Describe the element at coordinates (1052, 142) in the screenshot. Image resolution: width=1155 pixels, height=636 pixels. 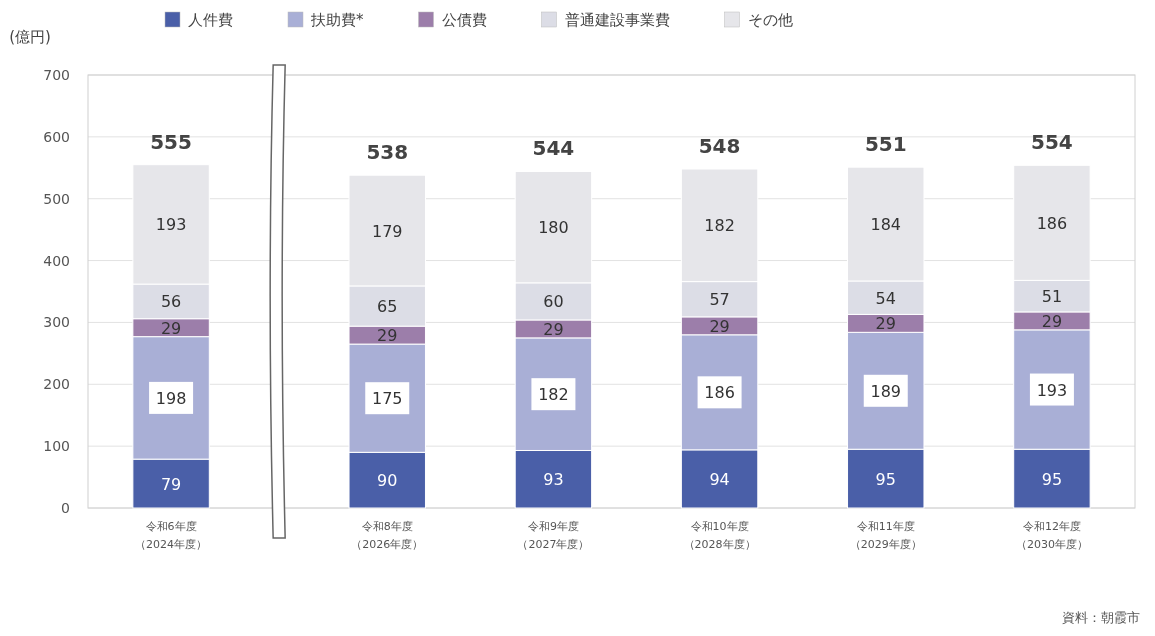
I see `total-label: 554` at that location.